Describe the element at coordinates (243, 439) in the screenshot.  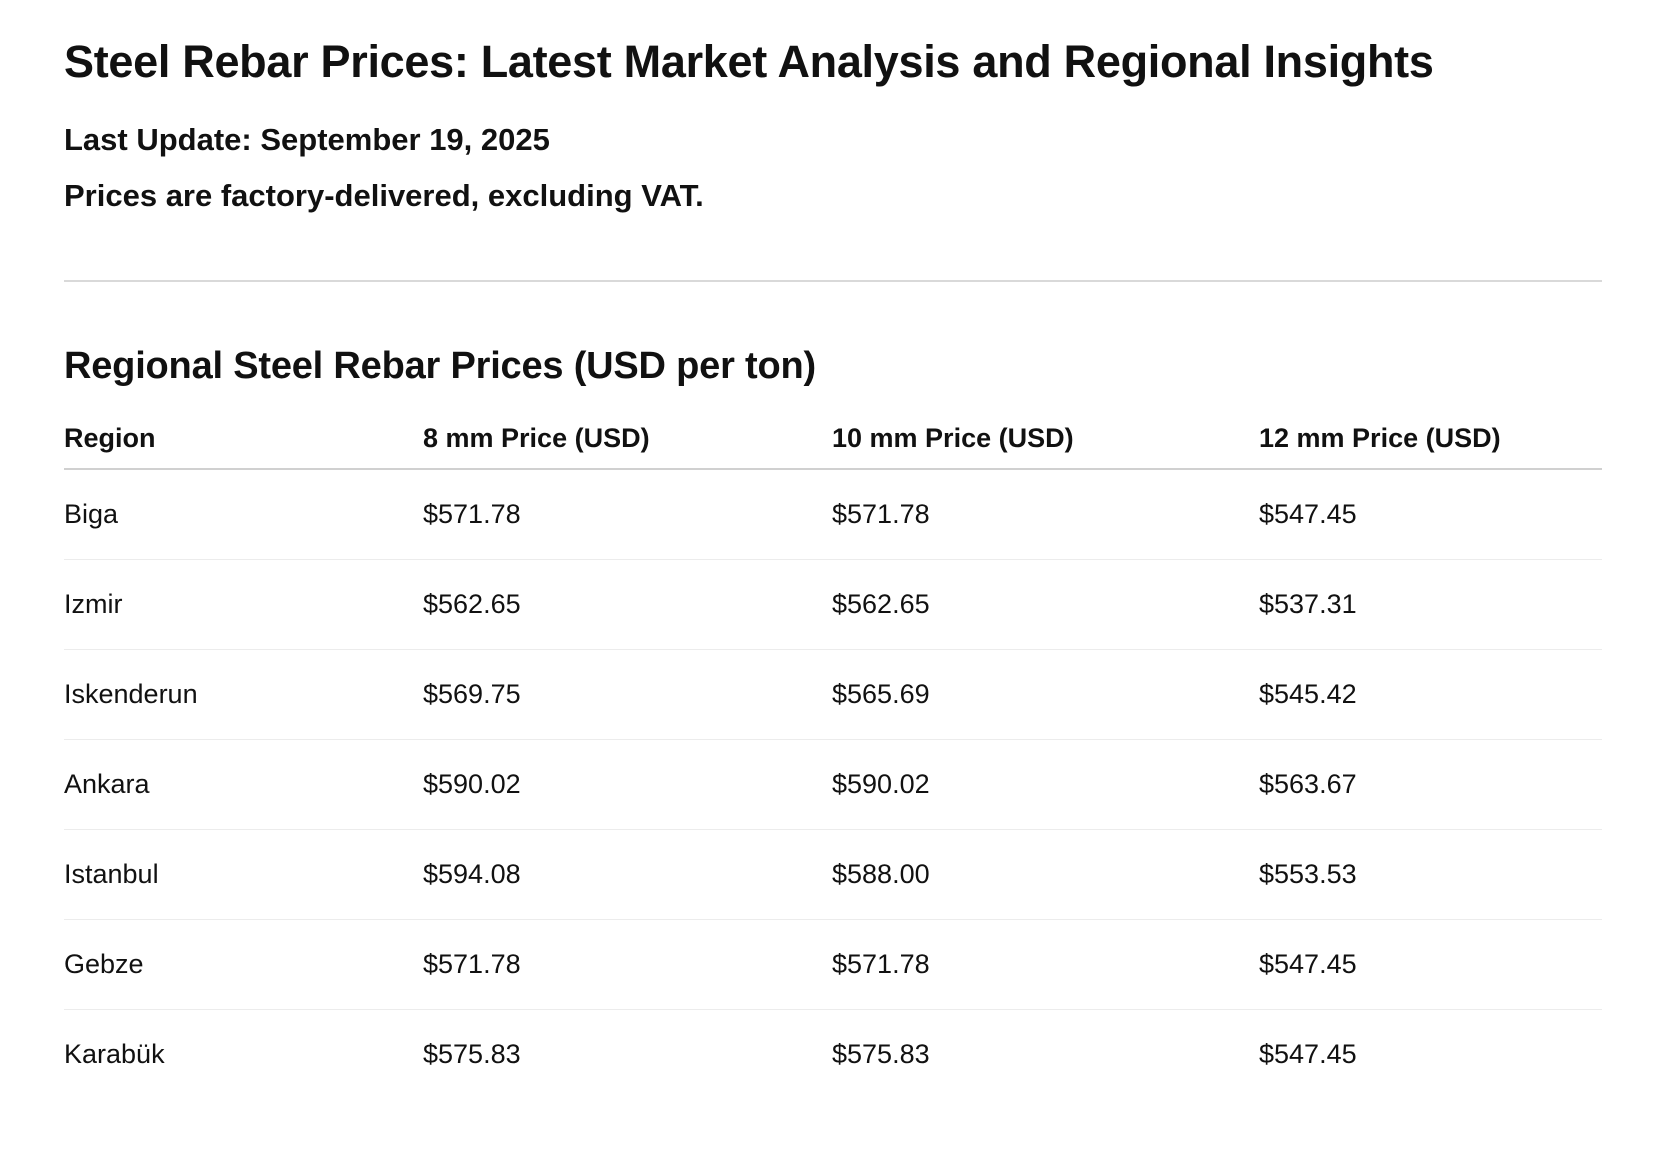
I see `column-header-region: Region` at that location.